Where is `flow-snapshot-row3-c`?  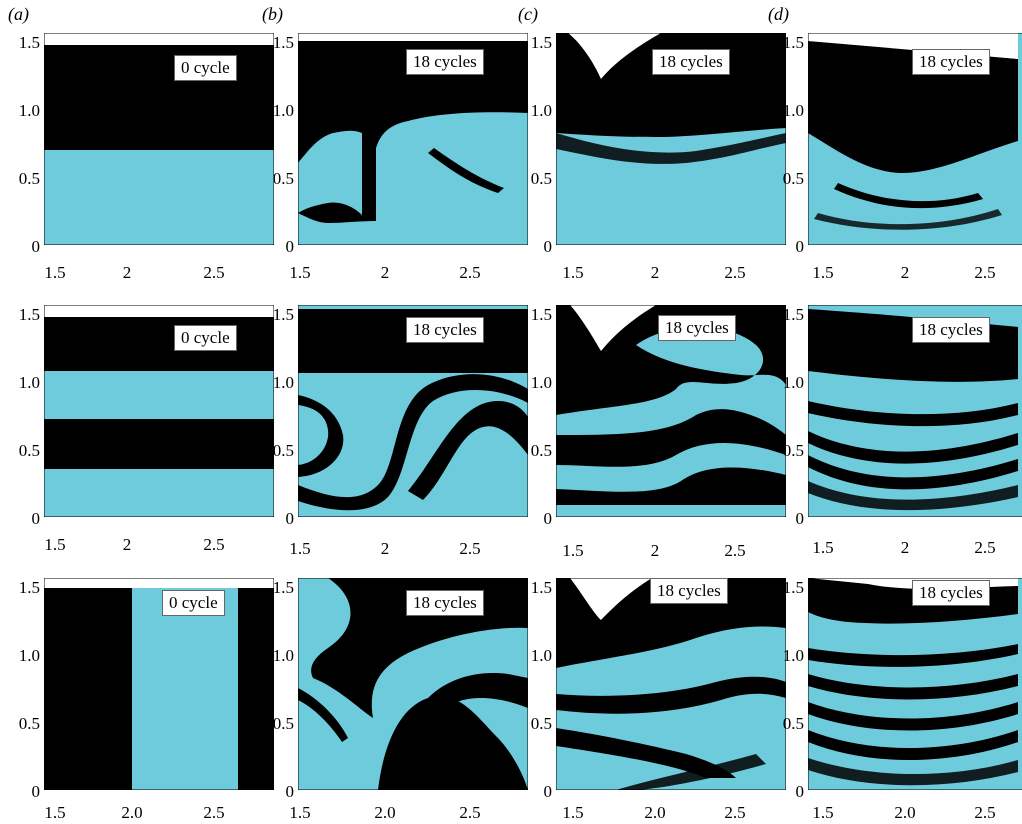
flow-snapshot-row3-c is located at coordinates (671, 684).